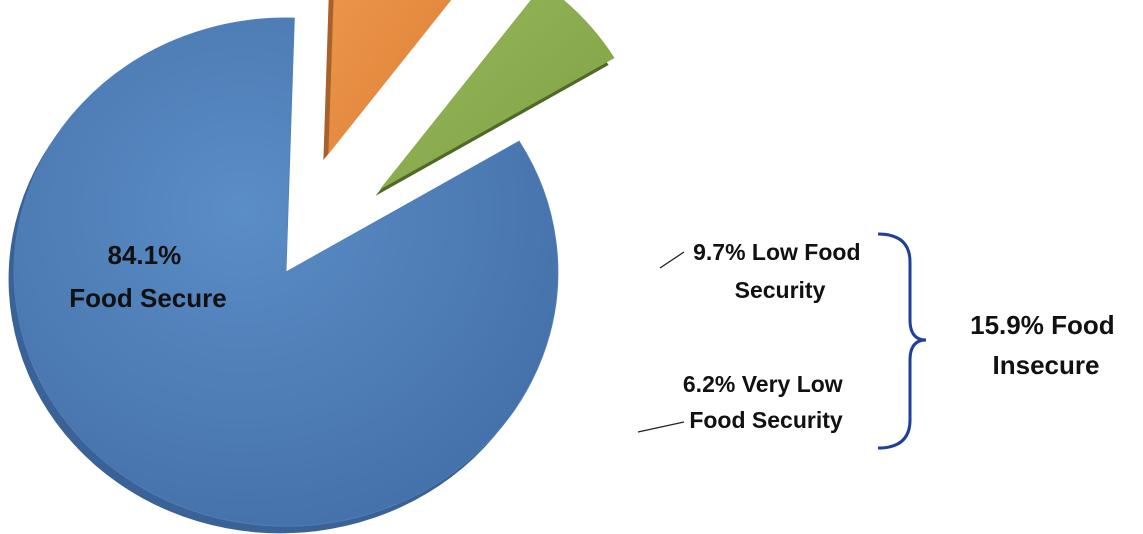 The image size is (1143, 534). Describe the element at coordinates (766, 420) in the screenshot. I see `label-very-low-food-security-line2: Food Security` at that location.